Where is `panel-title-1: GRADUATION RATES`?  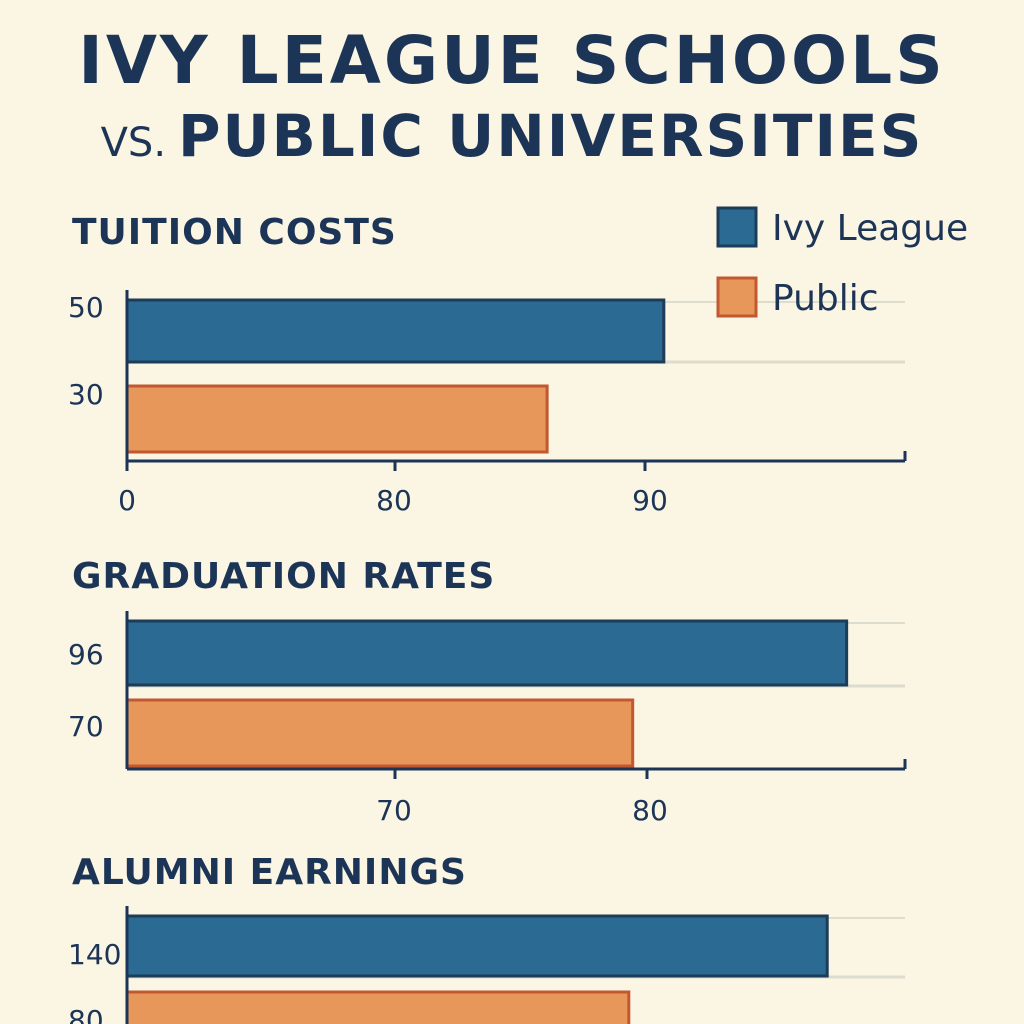 panel-title-1: GRADUATION RATES is located at coordinates (283, 576).